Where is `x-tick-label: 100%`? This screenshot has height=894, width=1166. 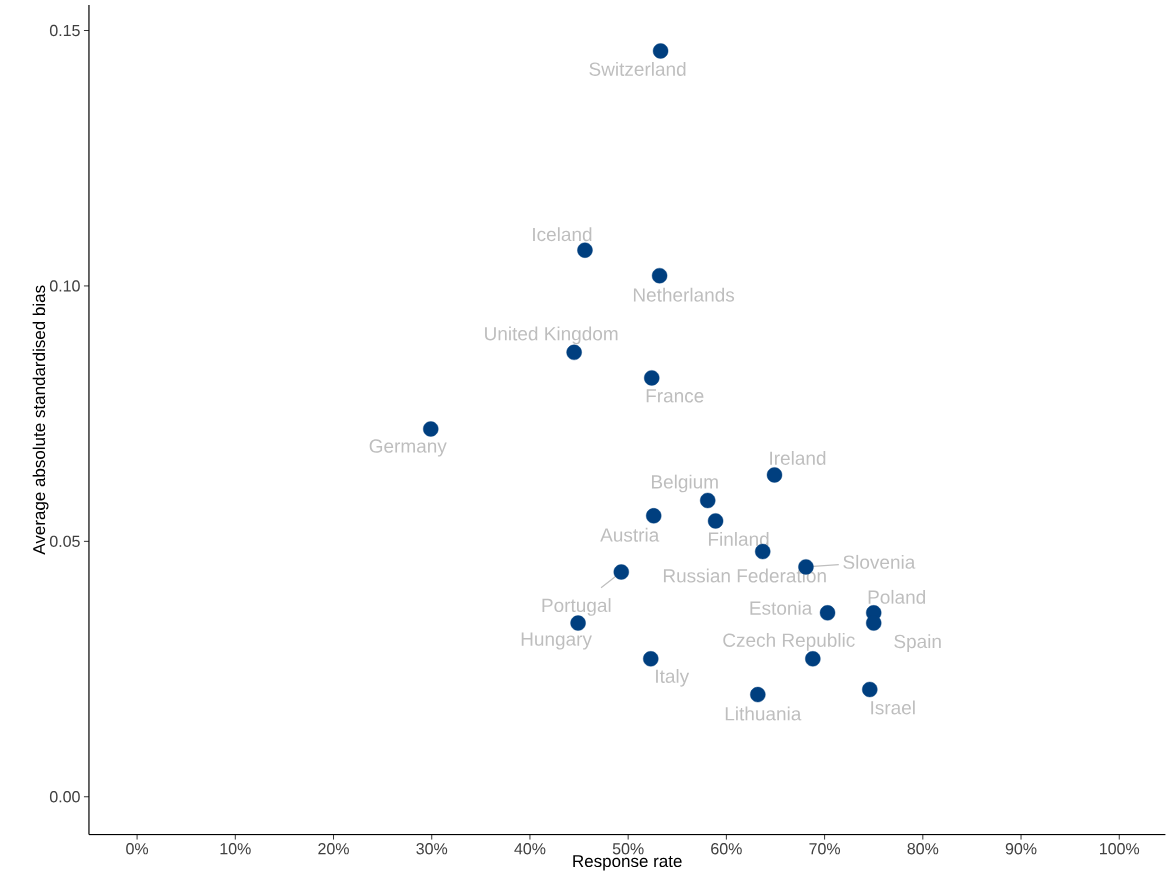
x-tick-label: 100% is located at coordinates (1120, 849).